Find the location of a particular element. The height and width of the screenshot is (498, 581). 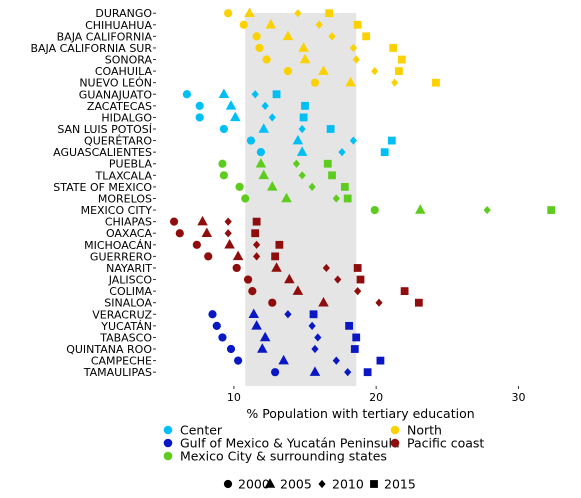

state-label: SONORA is located at coordinates (129, 60).